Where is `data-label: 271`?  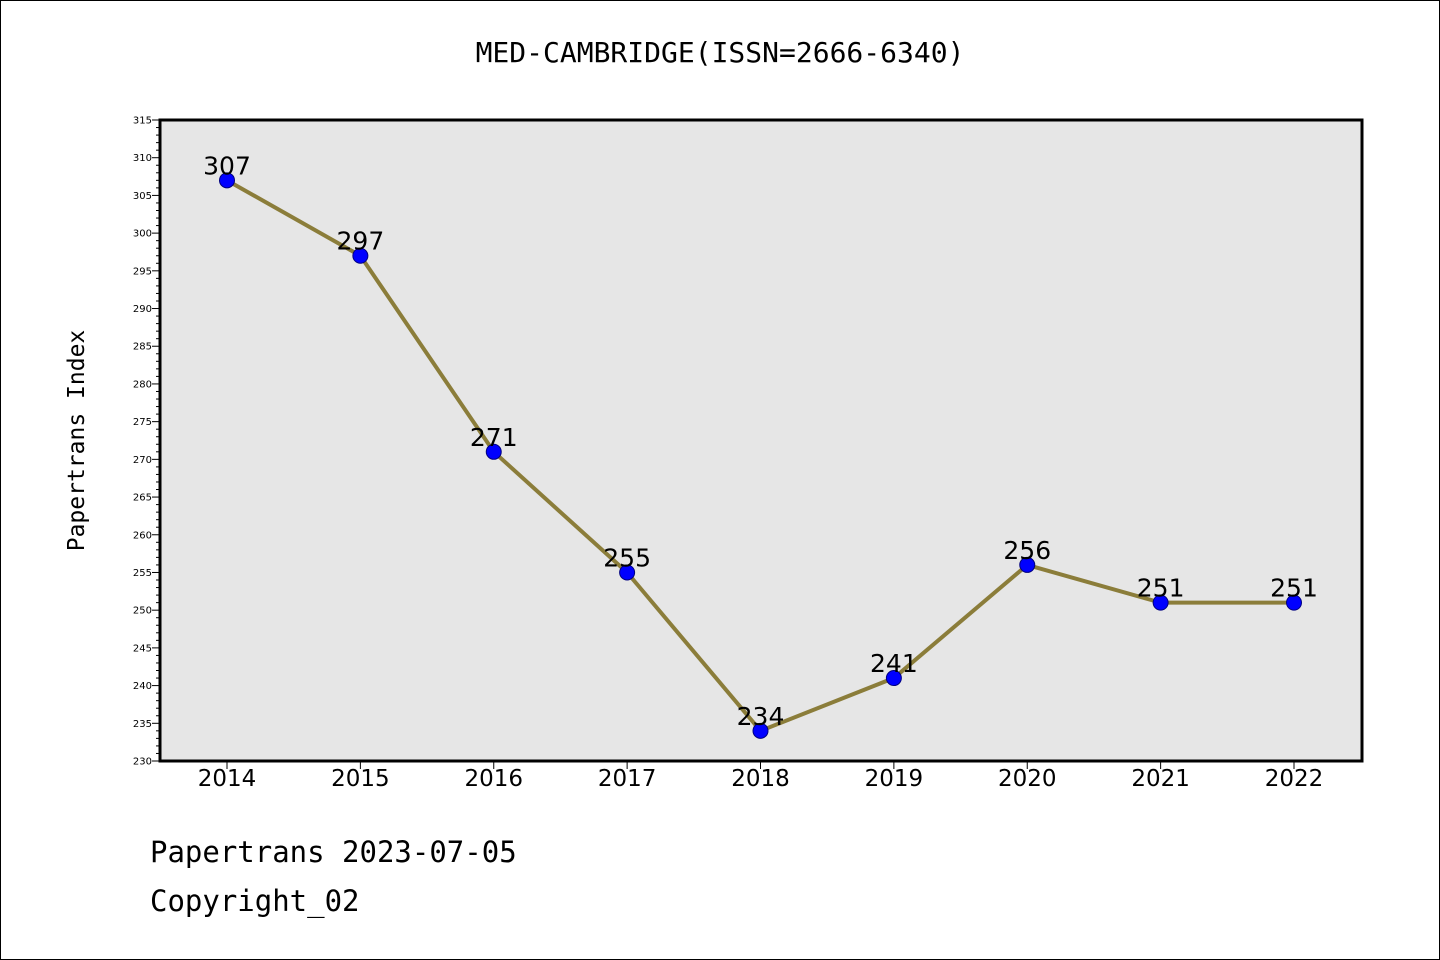
data-label: 271 is located at coordinates (494, 437).